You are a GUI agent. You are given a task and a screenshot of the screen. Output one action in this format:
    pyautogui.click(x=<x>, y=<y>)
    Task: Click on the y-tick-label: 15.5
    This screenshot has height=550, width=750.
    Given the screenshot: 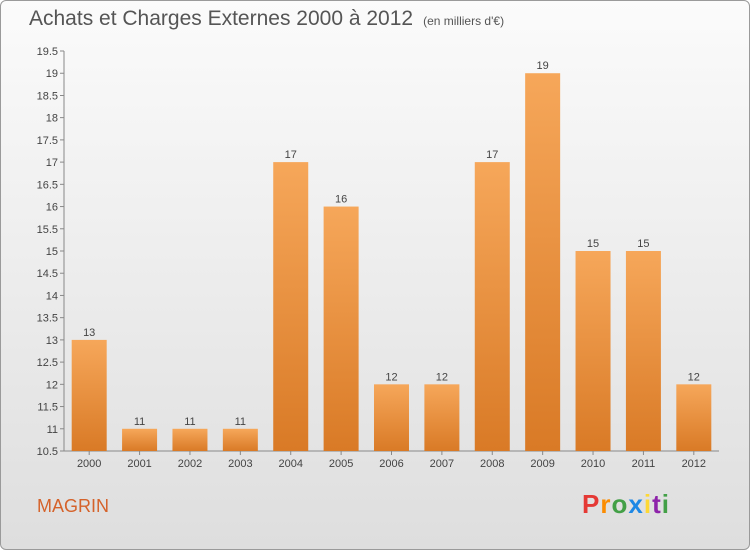 What is the action you would take?
    pyautogui.click(x=47, y=230)
    